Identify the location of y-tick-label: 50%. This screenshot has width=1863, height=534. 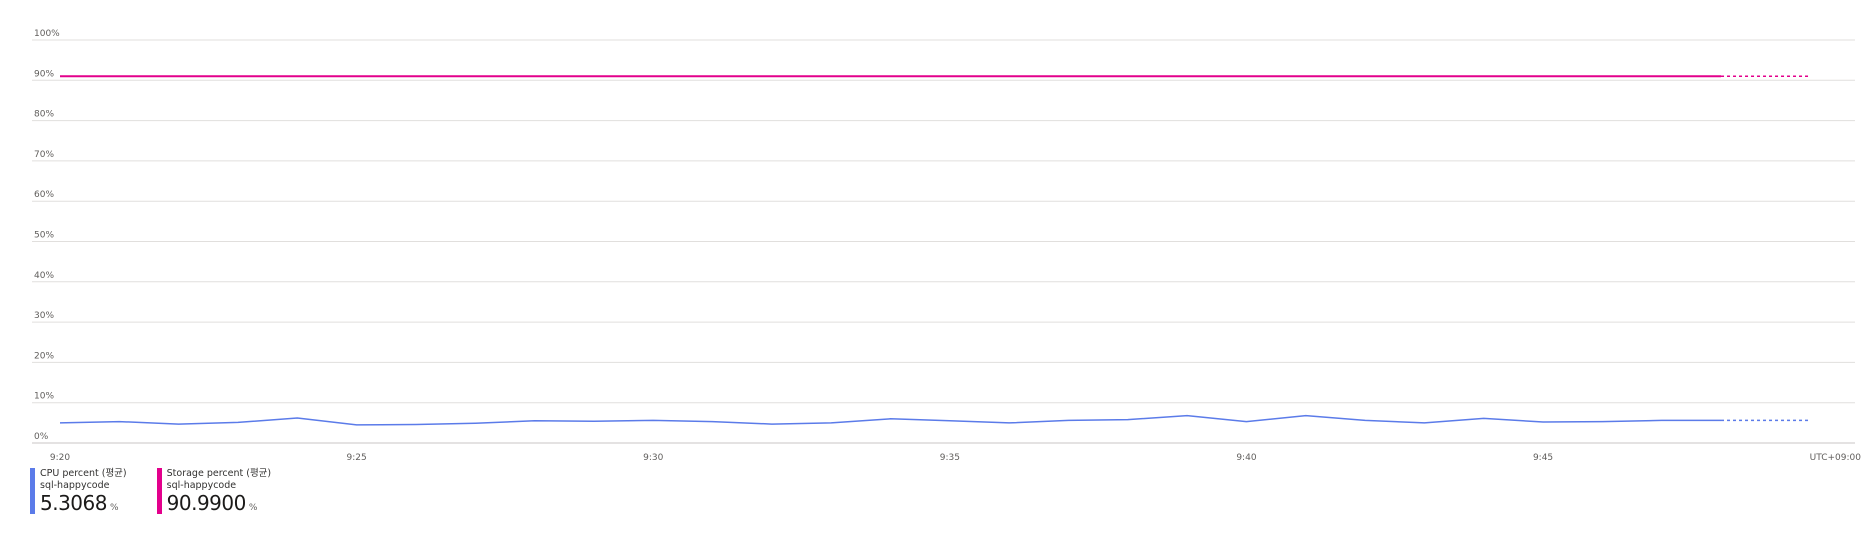
(44, 236).